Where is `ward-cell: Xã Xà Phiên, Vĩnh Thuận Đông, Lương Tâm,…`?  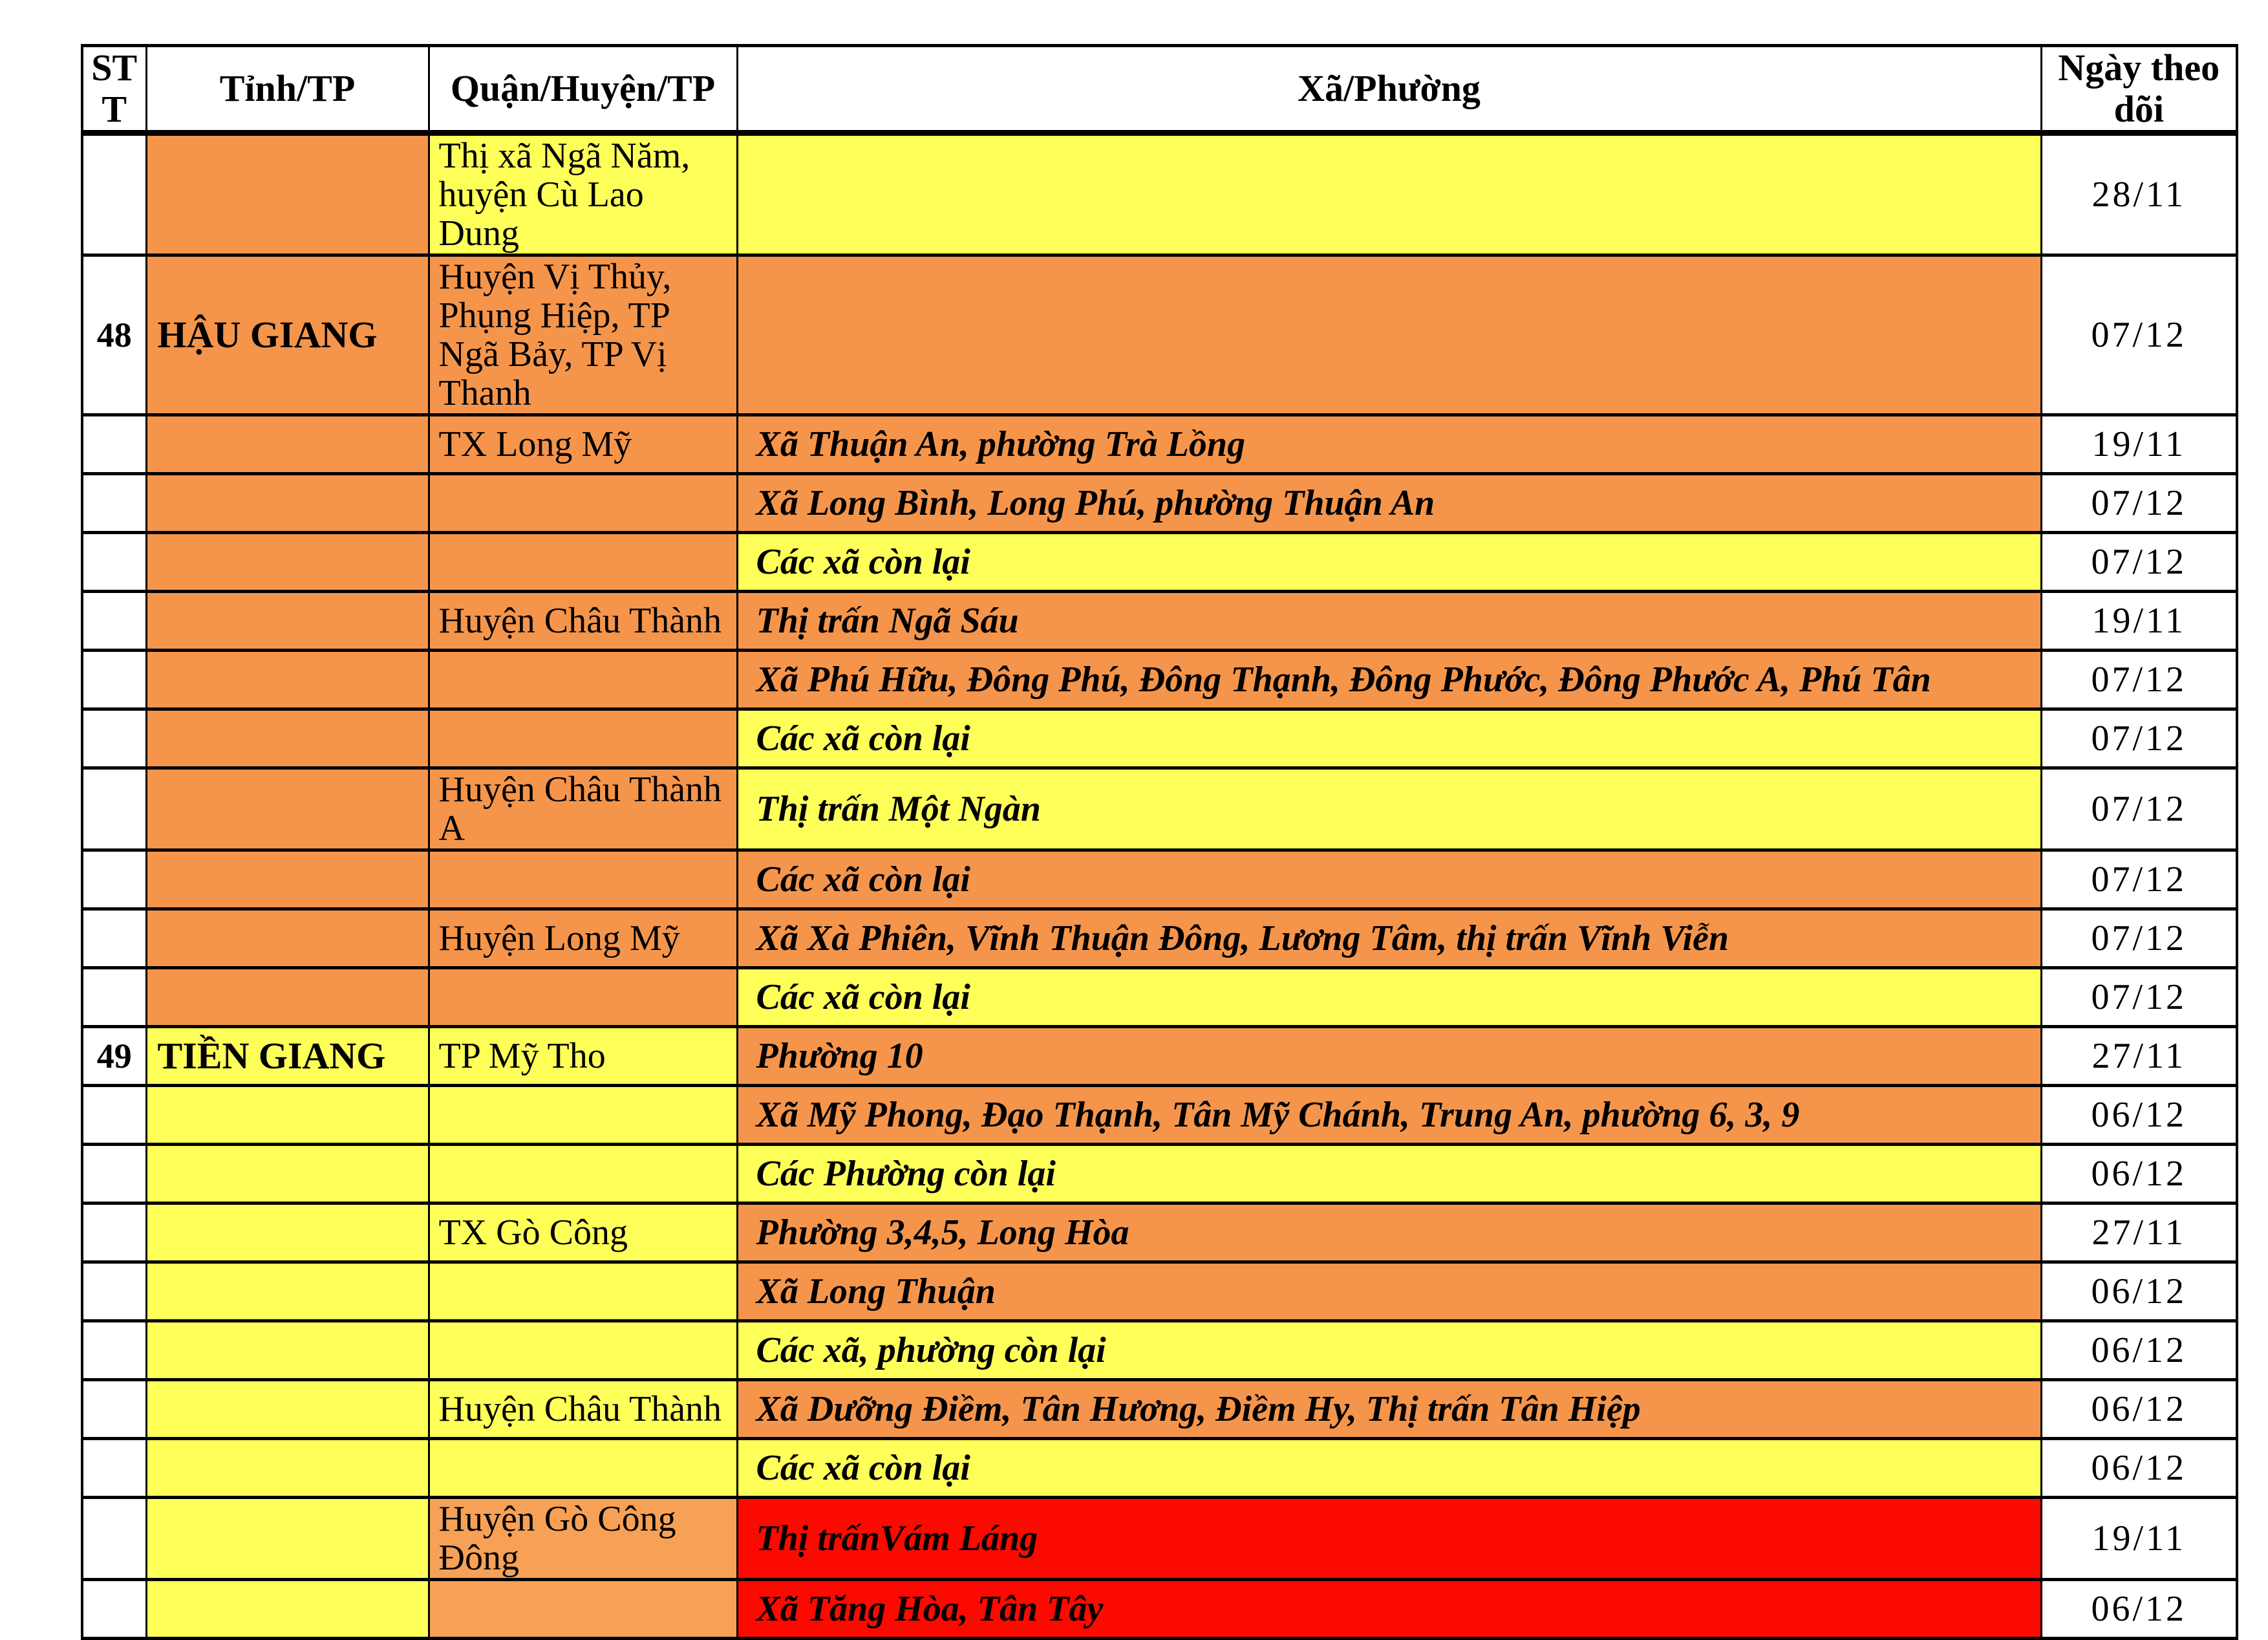
ward-cell: Xã Xà Phiên, Vĩnh Thuận Đông, Lương Tâm,… is located at coordinates (1389, 938).